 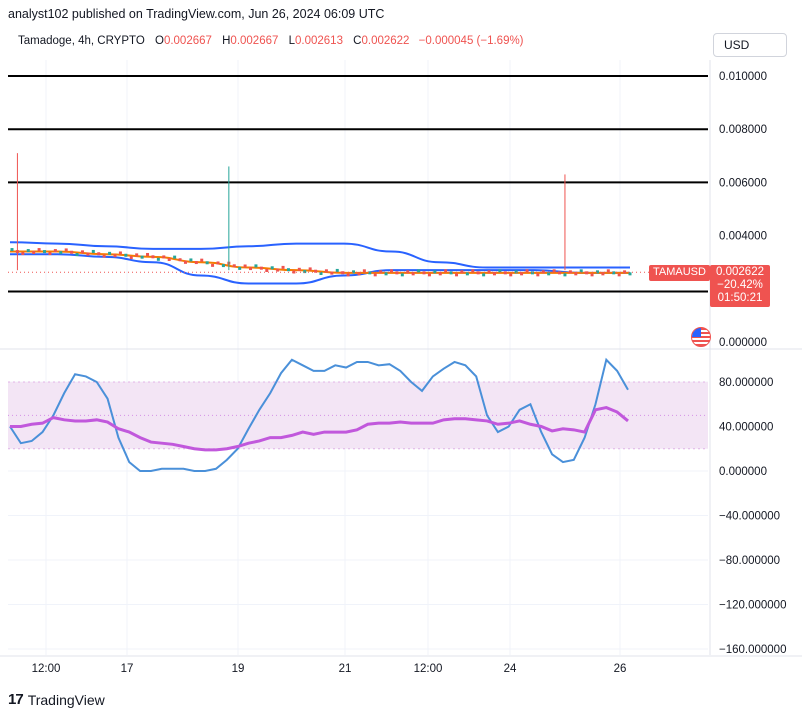 What do you see at coordinates (746, 428) in the screenshot?
I see `stochastic-axis-label: 40.000000` at bounding box center [746, 428].